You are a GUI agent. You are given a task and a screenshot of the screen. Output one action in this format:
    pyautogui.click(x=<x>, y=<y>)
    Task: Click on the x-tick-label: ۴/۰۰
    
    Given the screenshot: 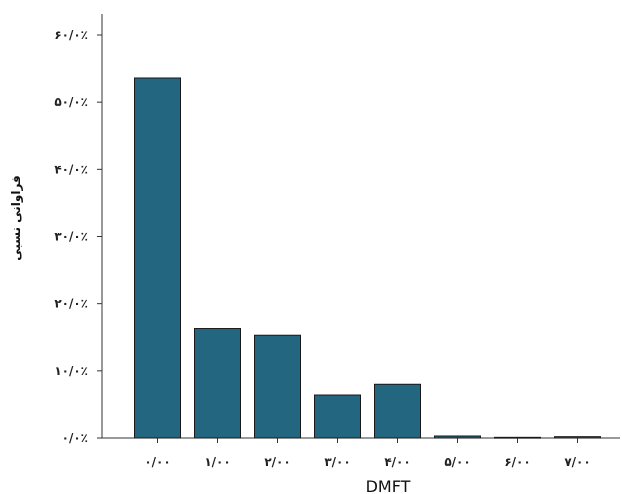 What is the action you would take?
    pyautogui.click(x=397, y=462)
    